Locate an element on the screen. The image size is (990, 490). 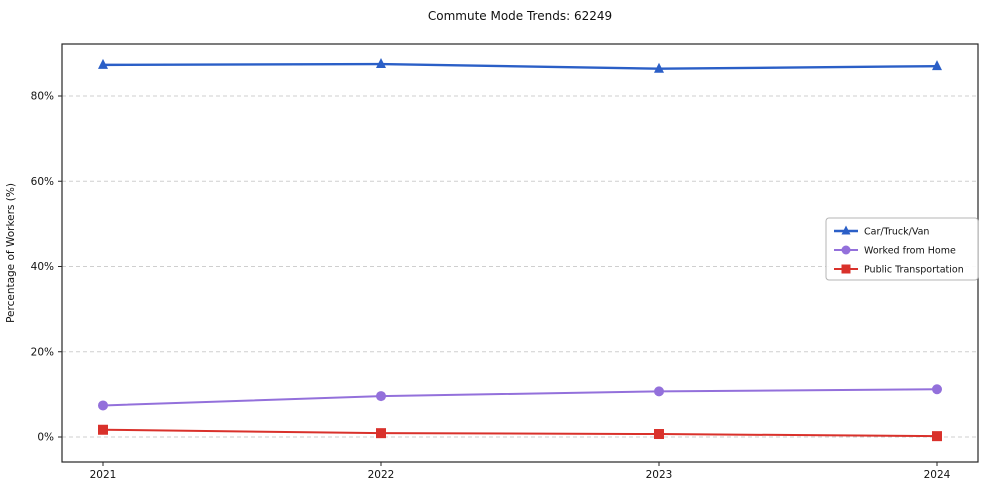
legend-label: Worked from Home is located at coordinates (910, 251).